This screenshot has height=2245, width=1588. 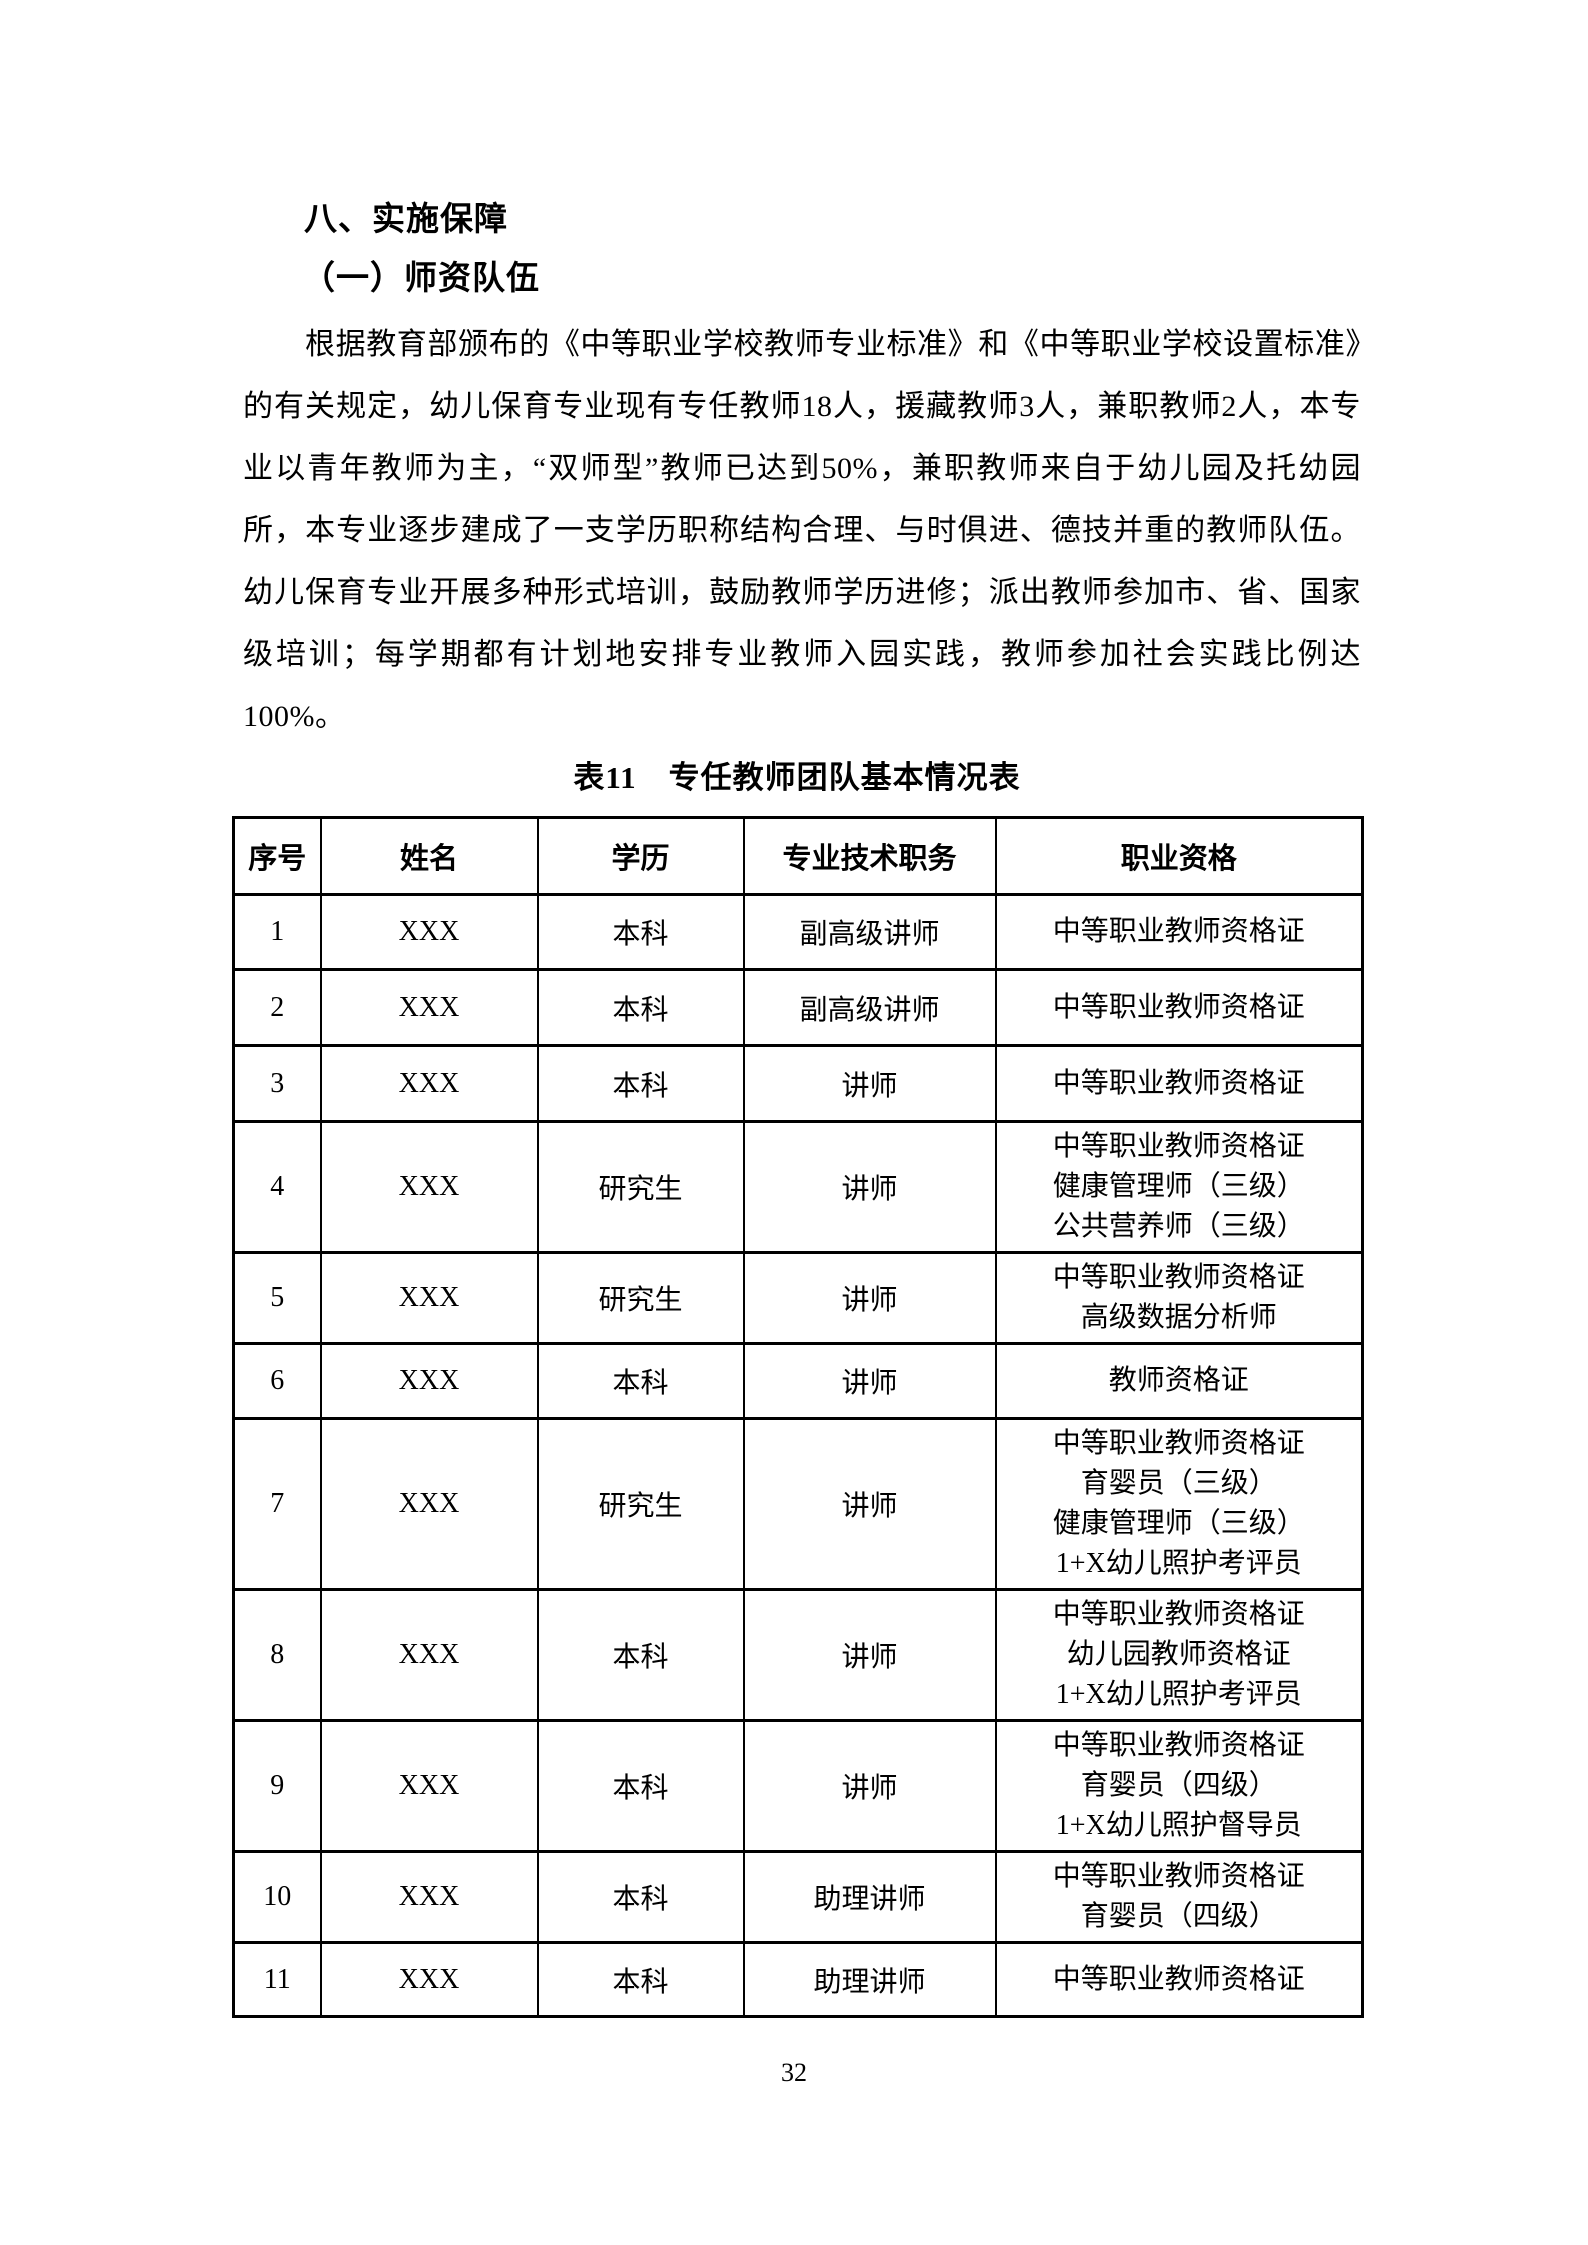 What do you see at coordinates (277, 1655) in the screenshot?
I see `cell-no: 8` at bounding box center [277, 1655].